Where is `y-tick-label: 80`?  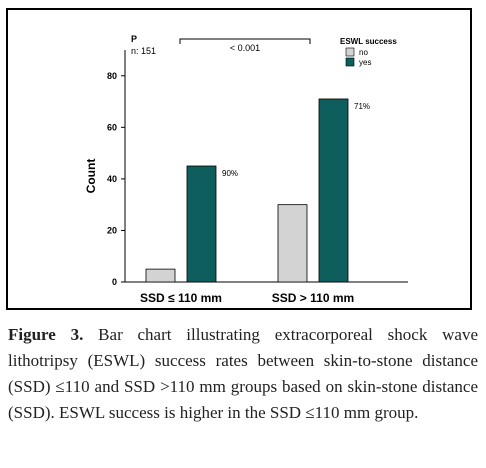 y-tick-label: 80 is located at coordinates (112, 76).